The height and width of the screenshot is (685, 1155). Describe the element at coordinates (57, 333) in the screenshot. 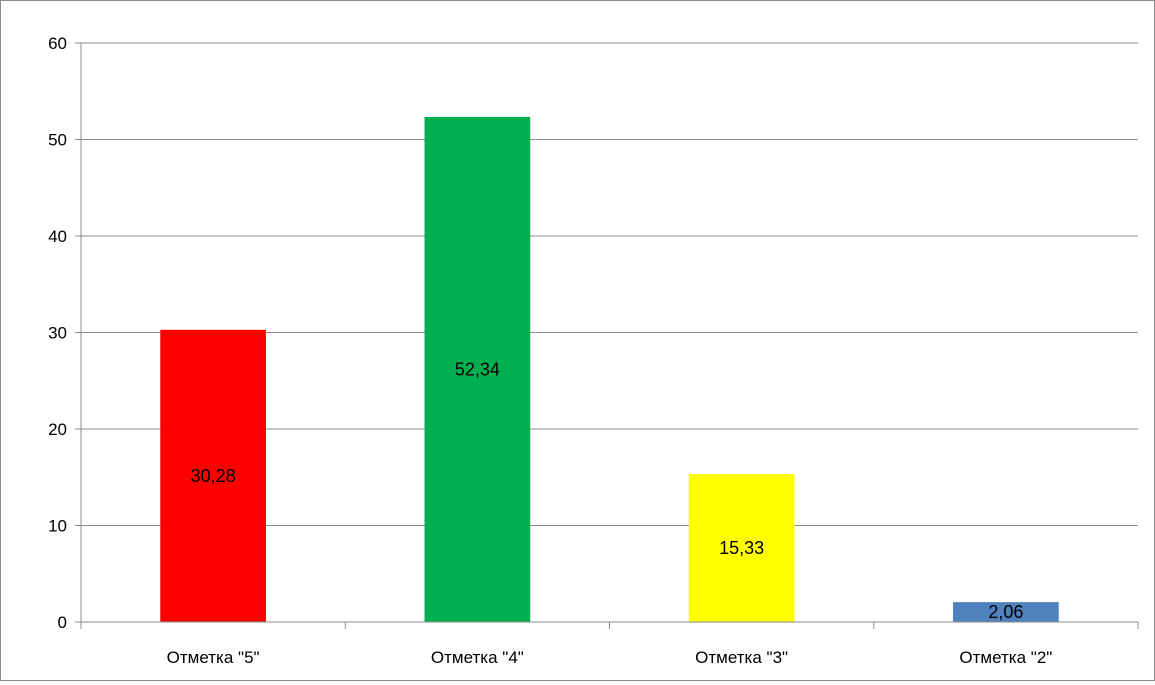

I see `y-tick-label: 30` at that location.